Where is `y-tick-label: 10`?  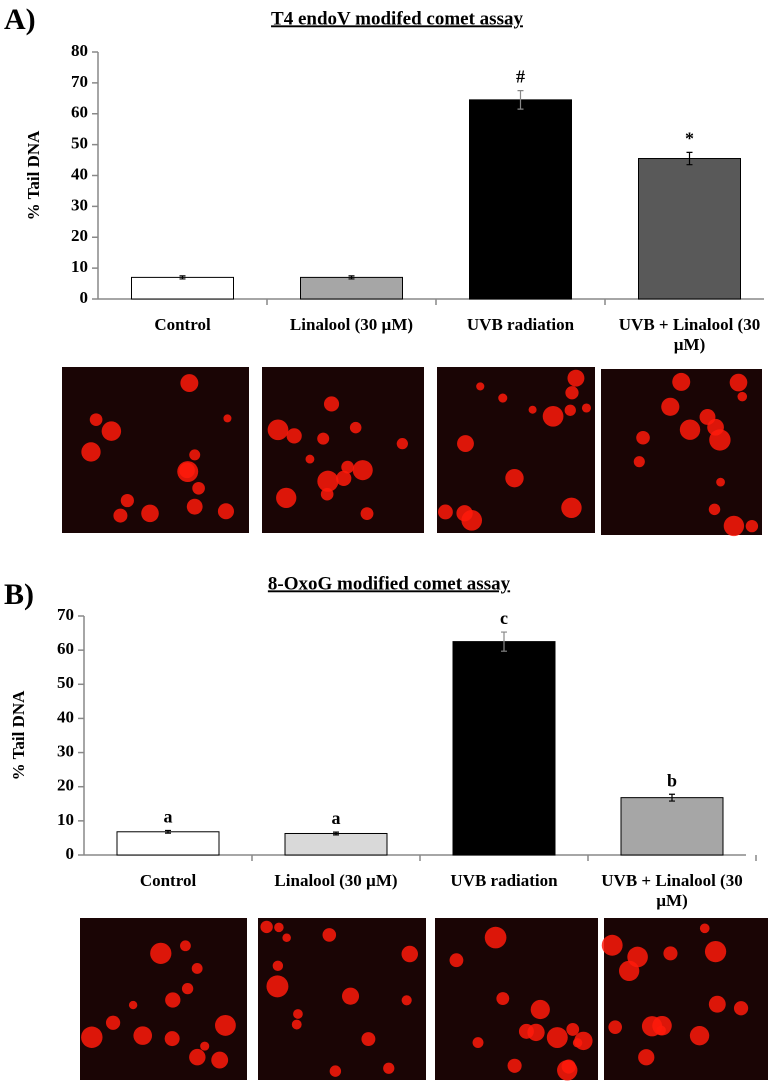
y-tick-label: 10 is located at coordinates (65, 819).